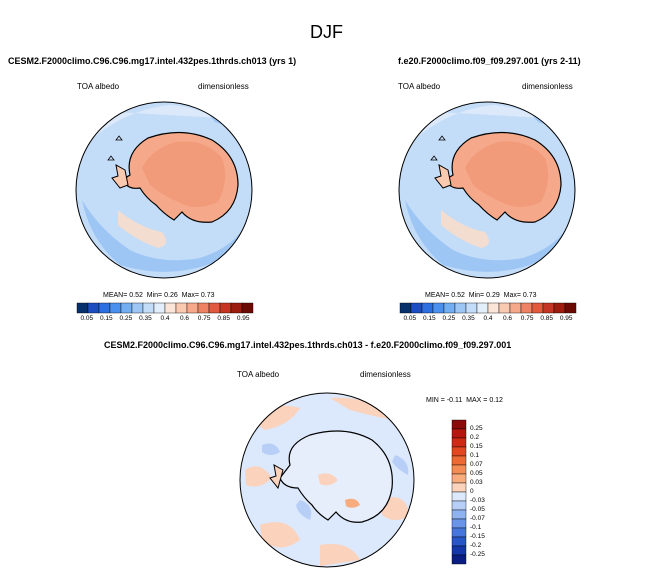  Describe the element at coordinates (475, 455) in the screenshot. I see `diff-colorbar-tick-label: 0.1` at that location.